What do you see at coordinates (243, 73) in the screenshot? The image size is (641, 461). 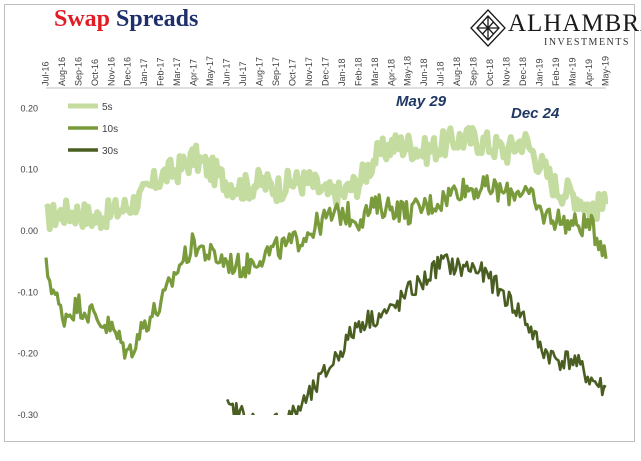 I see `x-tick-label: Jul-17` at bounding box center [243, 73].